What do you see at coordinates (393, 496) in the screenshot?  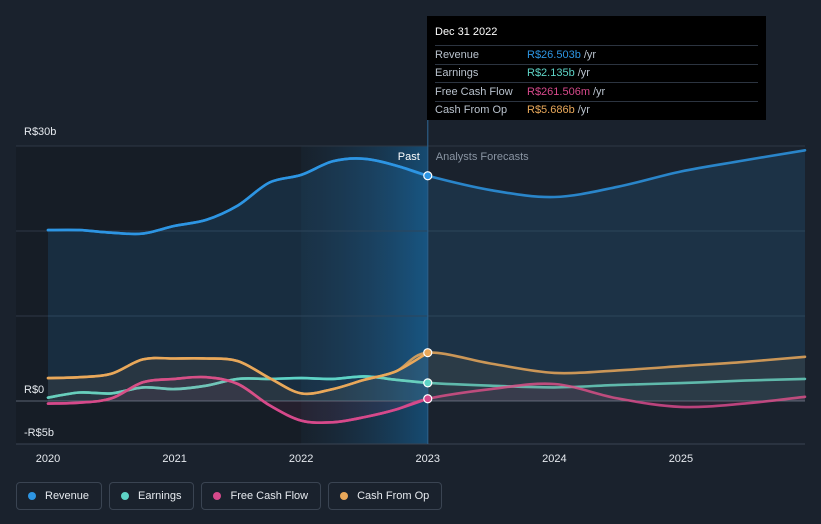 I see `legend-label: Cash From Op` at bounding box center [393, 496].